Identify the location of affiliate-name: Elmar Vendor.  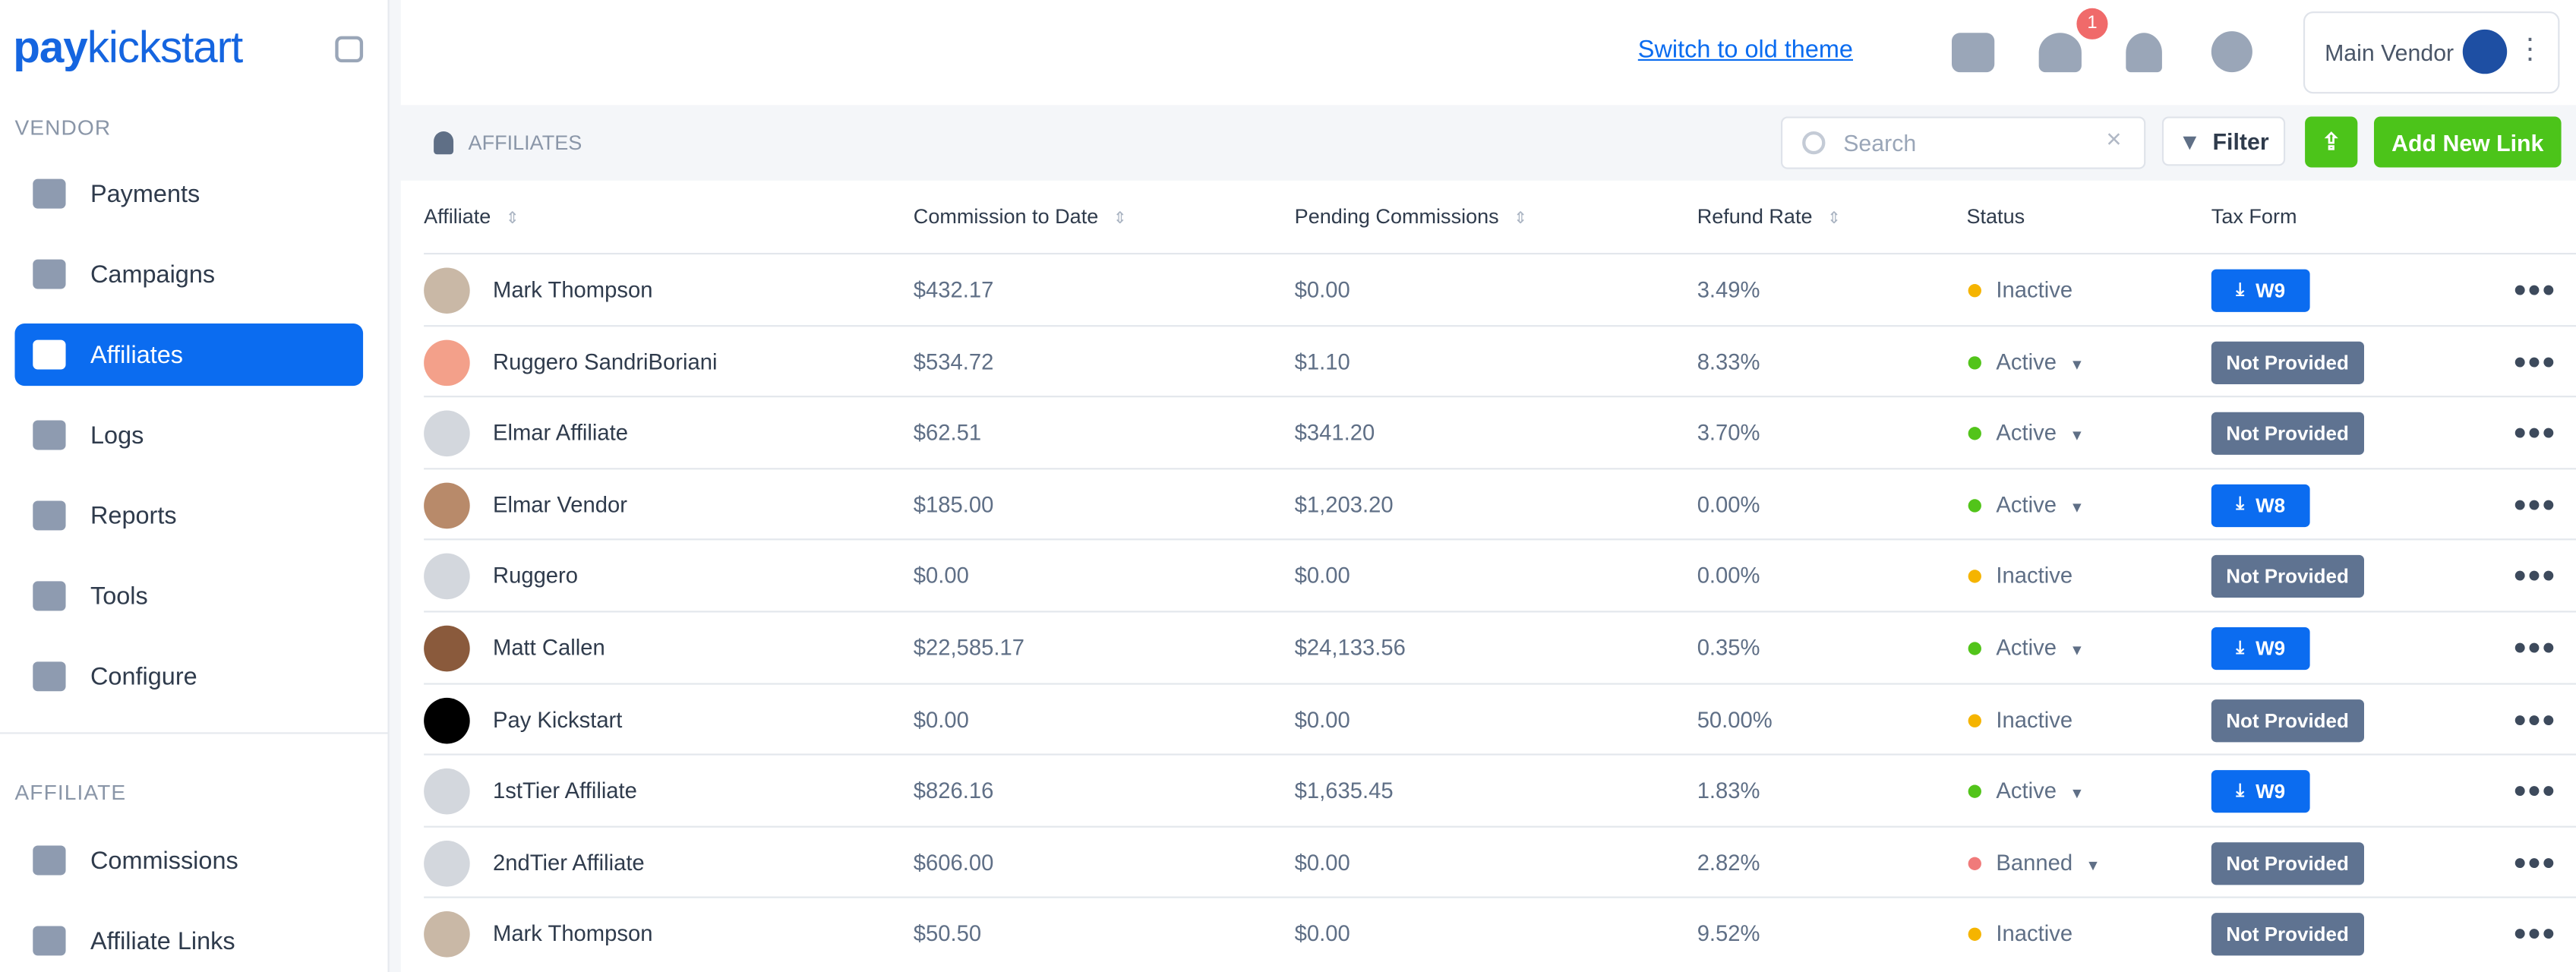
(559, 504).